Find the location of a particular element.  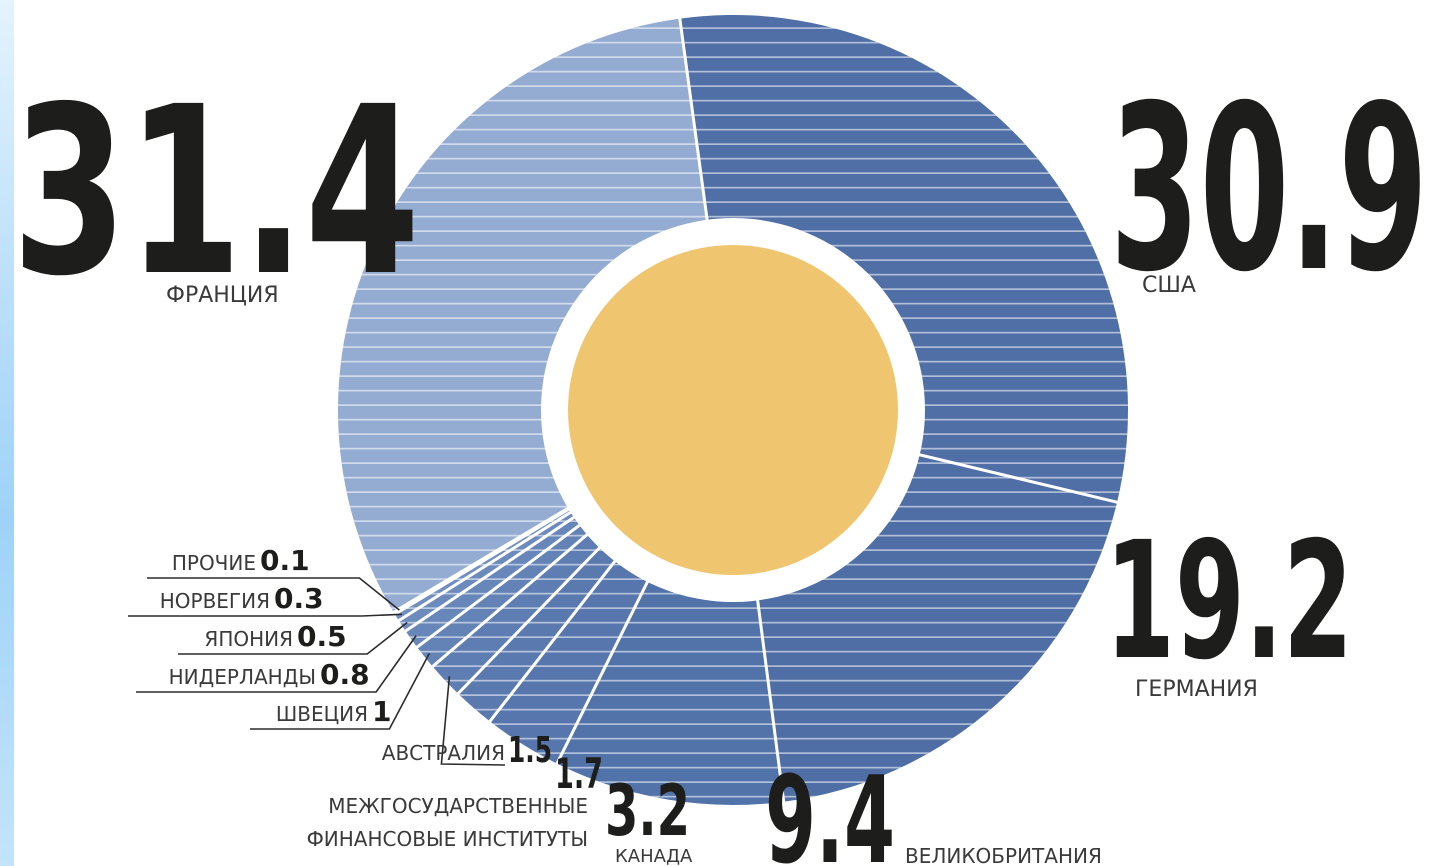

label-value-germany: 19.2 is located at coordinates (1229, 602).